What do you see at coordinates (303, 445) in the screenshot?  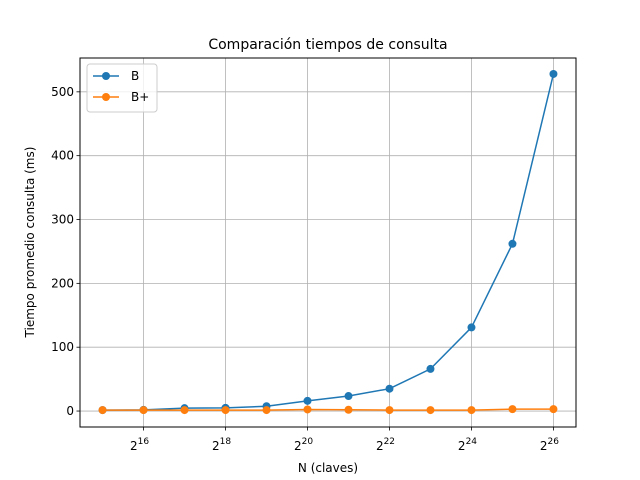 I see `x-tick-label: 220` at bounding box center [303, 445].